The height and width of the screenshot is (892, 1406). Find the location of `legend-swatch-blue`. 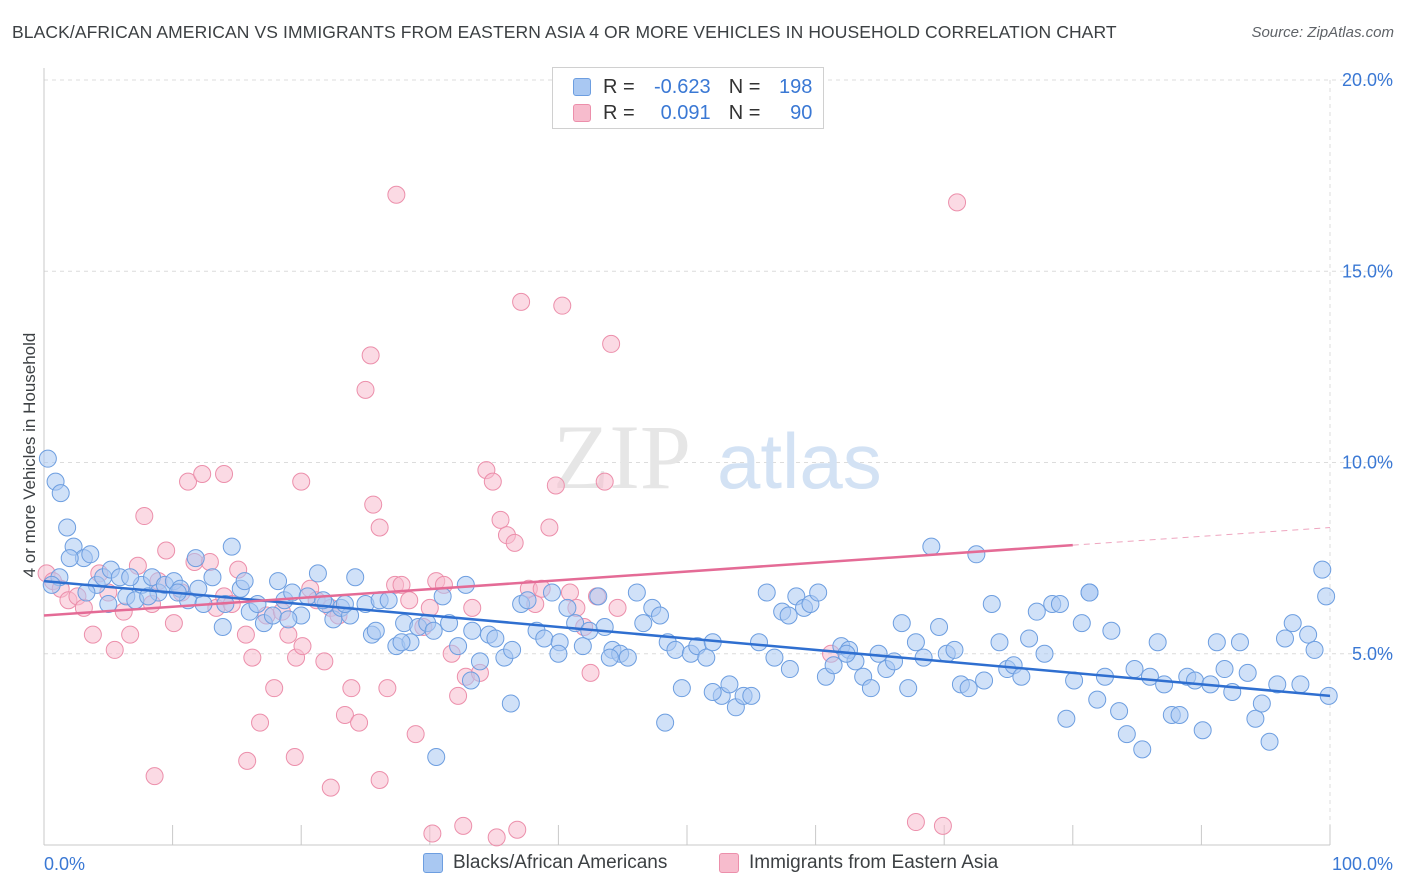

legend-swatch-blue is located at coordinates (582, 87).